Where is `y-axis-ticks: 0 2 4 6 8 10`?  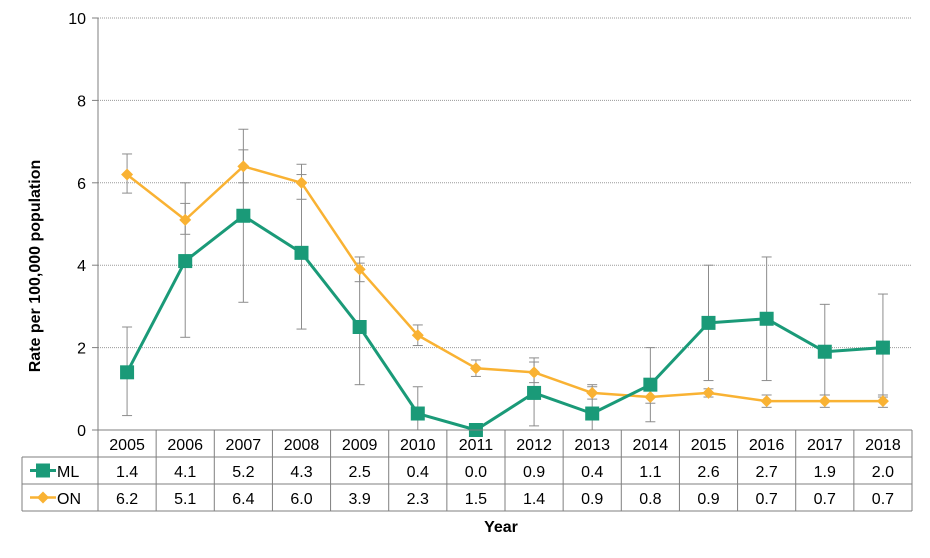 y-axis-ticks: 0 2 4 6 8 10 is located at coordinates (77, 225).